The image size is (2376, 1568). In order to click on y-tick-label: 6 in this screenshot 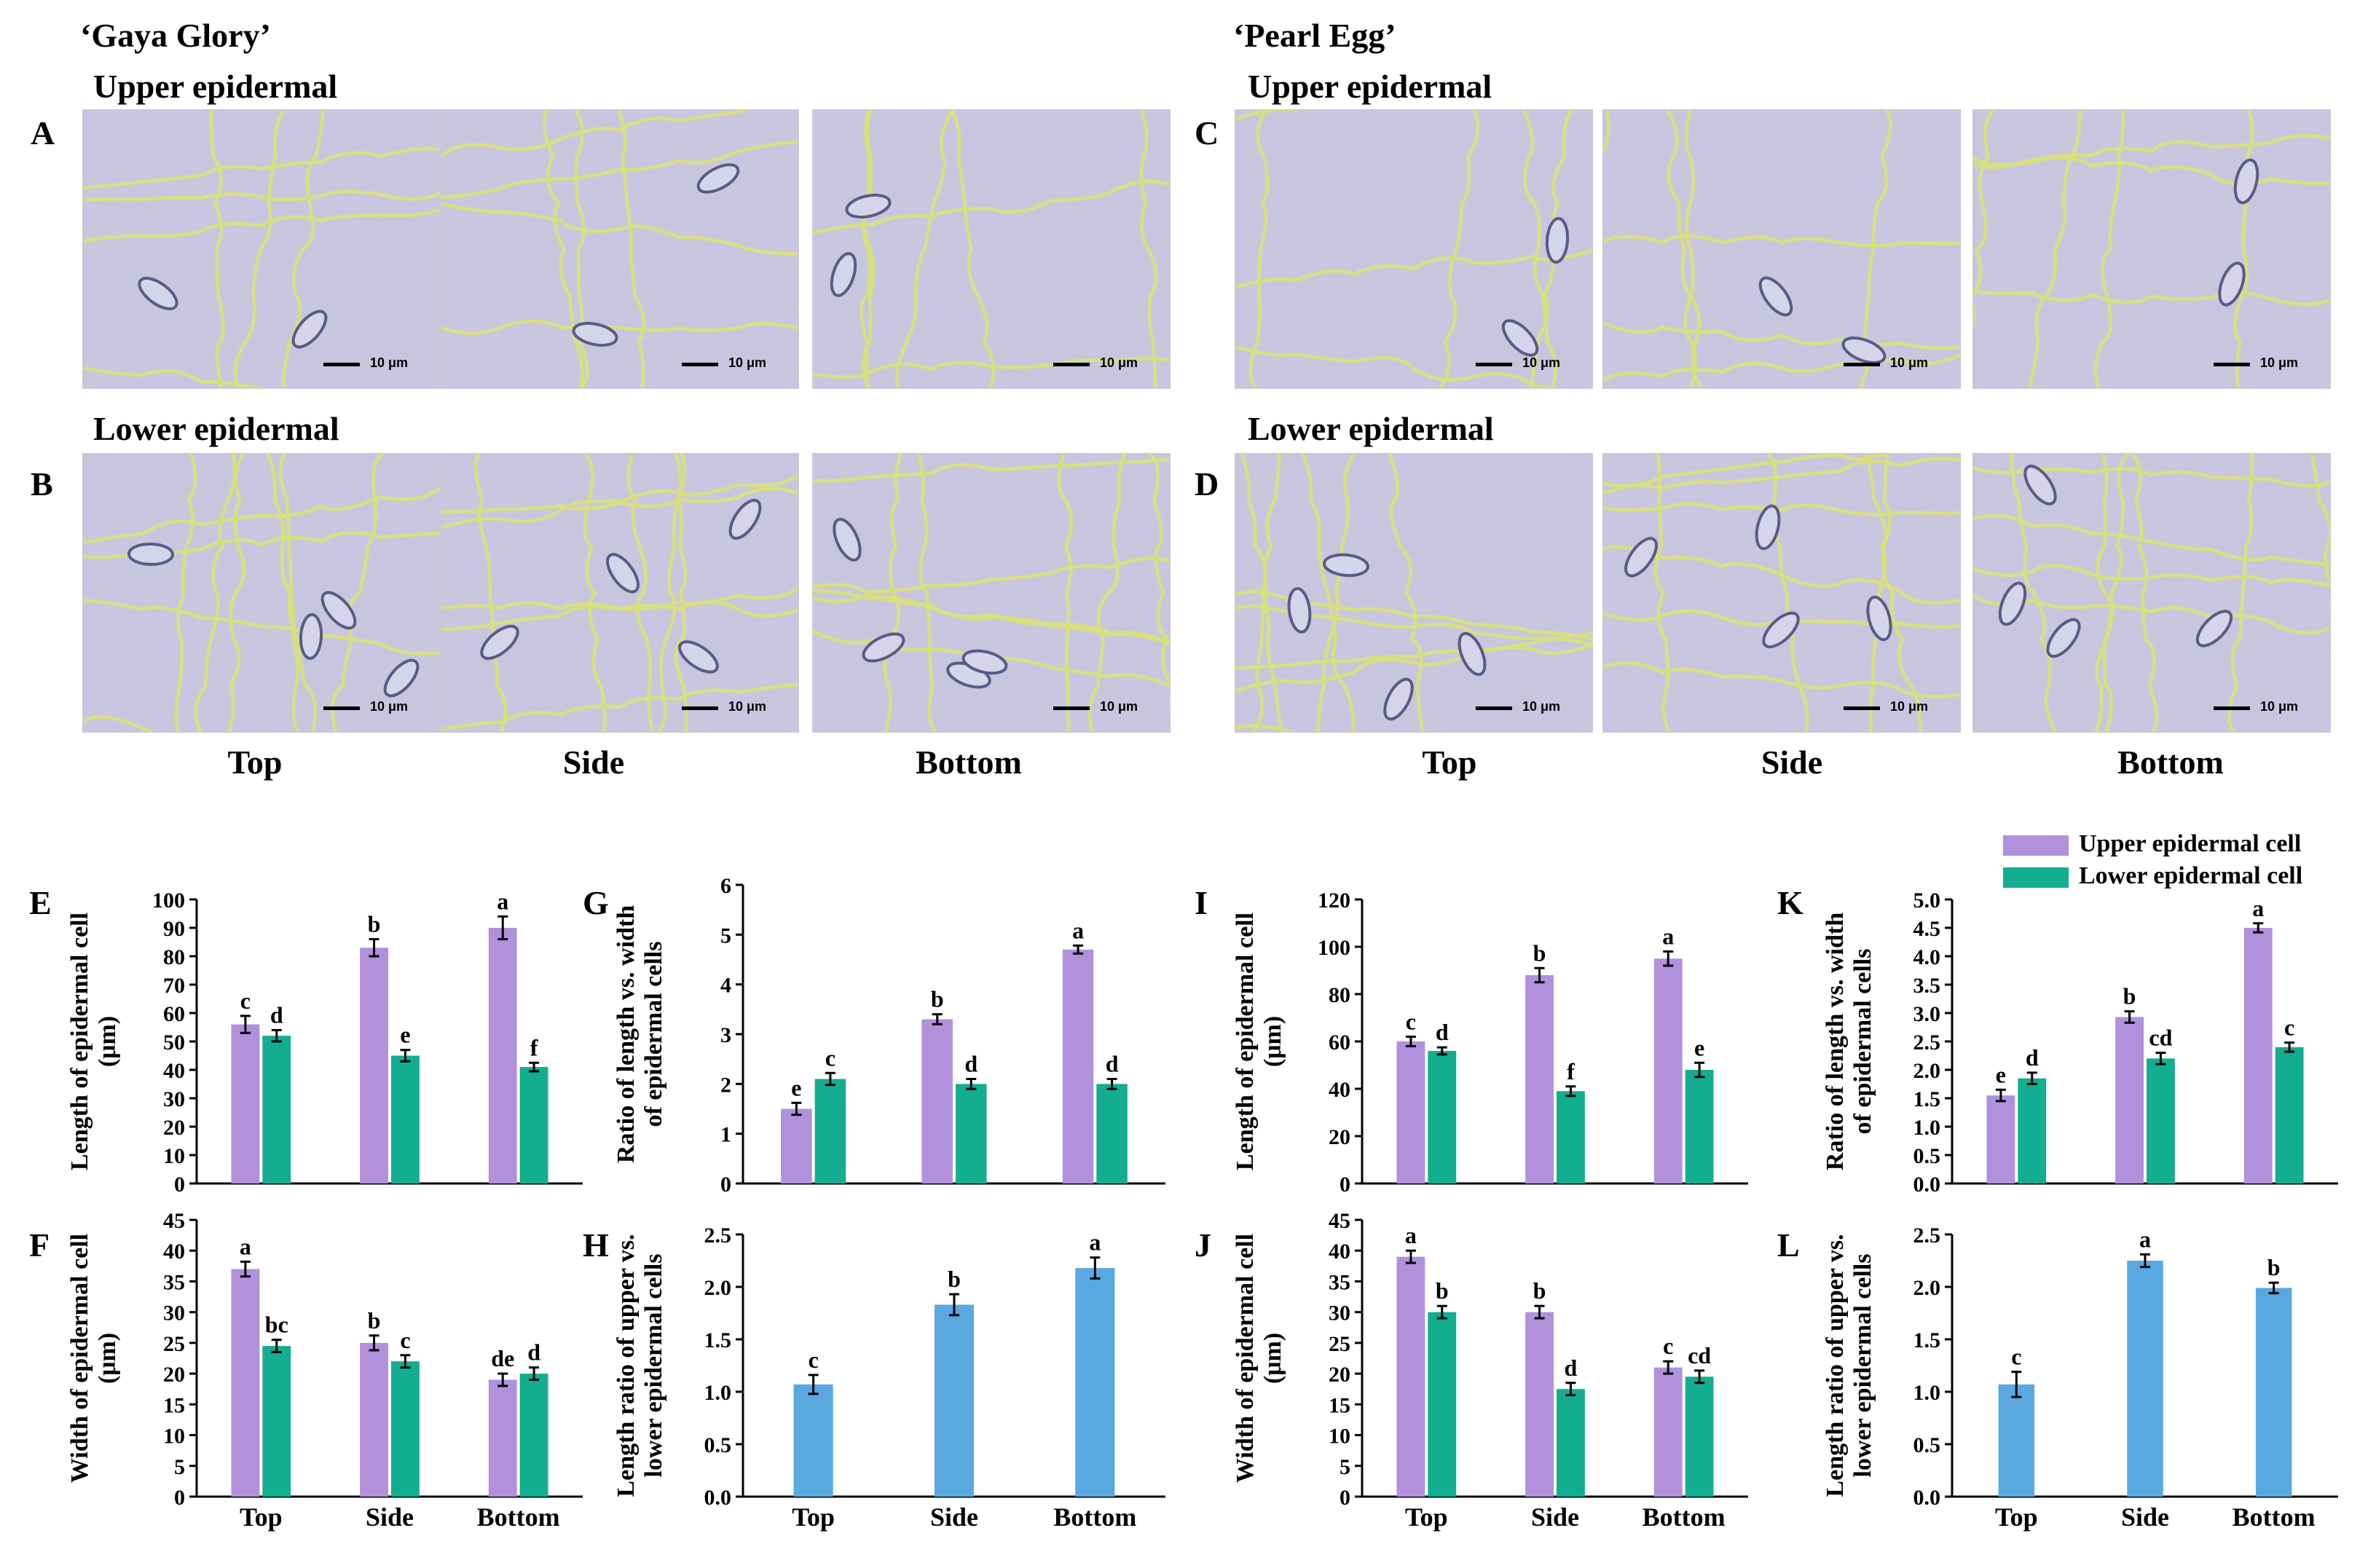, I will do `click(725, 886)`.